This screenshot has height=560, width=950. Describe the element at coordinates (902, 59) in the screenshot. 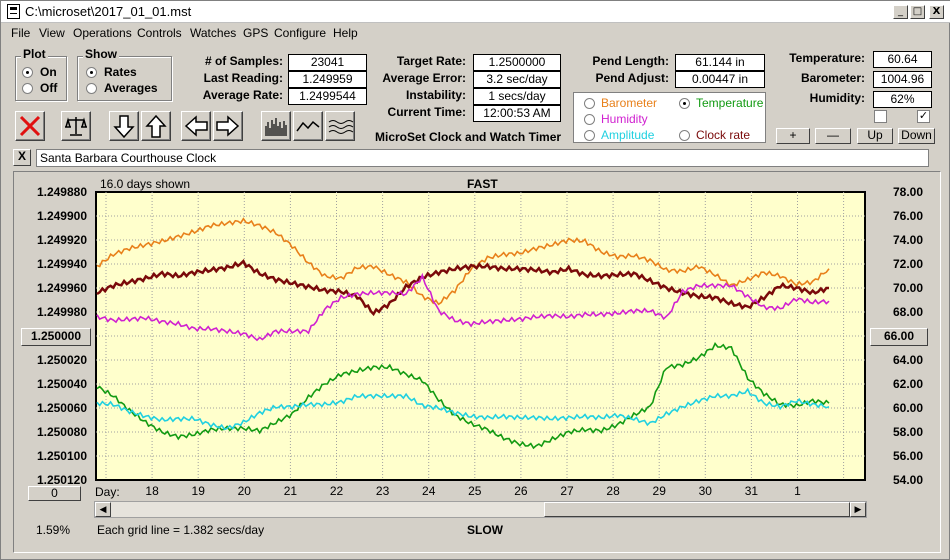

I see `temperature-value: 60.64` at that location.